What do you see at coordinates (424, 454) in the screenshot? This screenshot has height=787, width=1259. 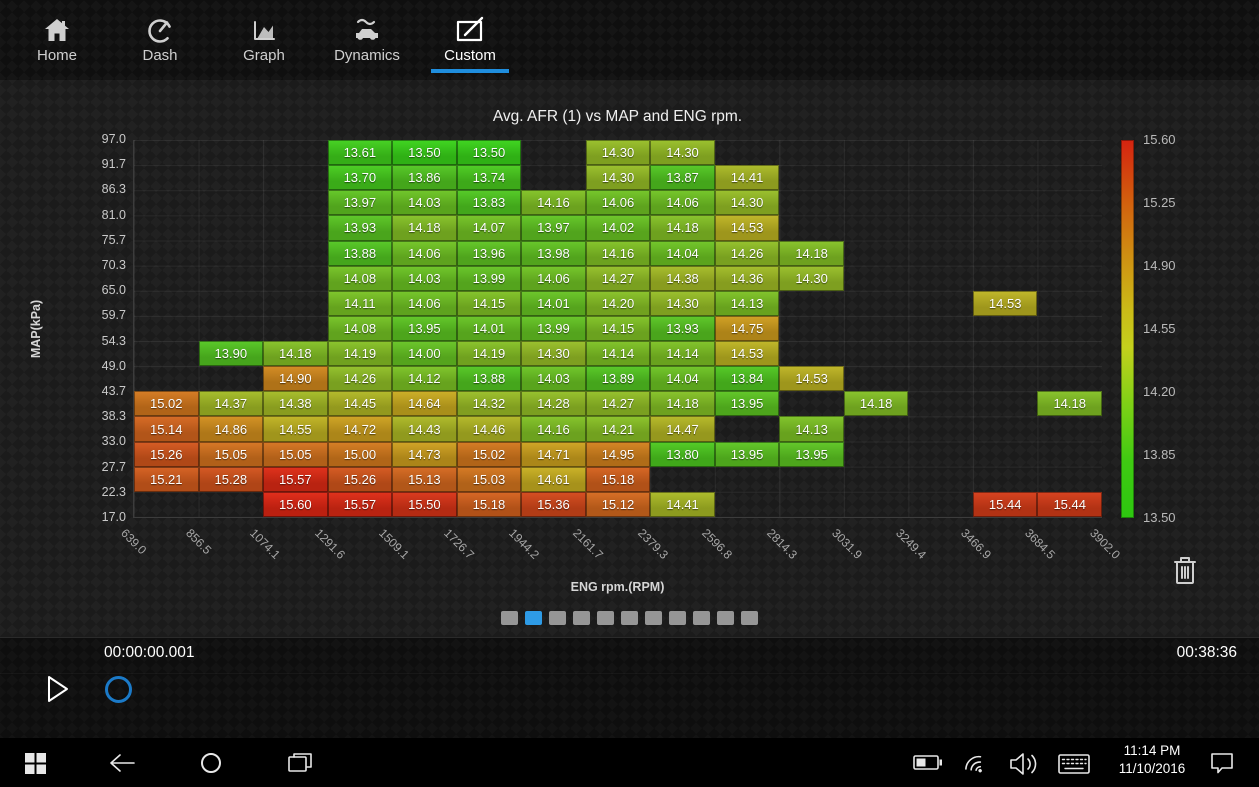 I see `heatmap-cell: 14.73` at bounding box center [424, 454].